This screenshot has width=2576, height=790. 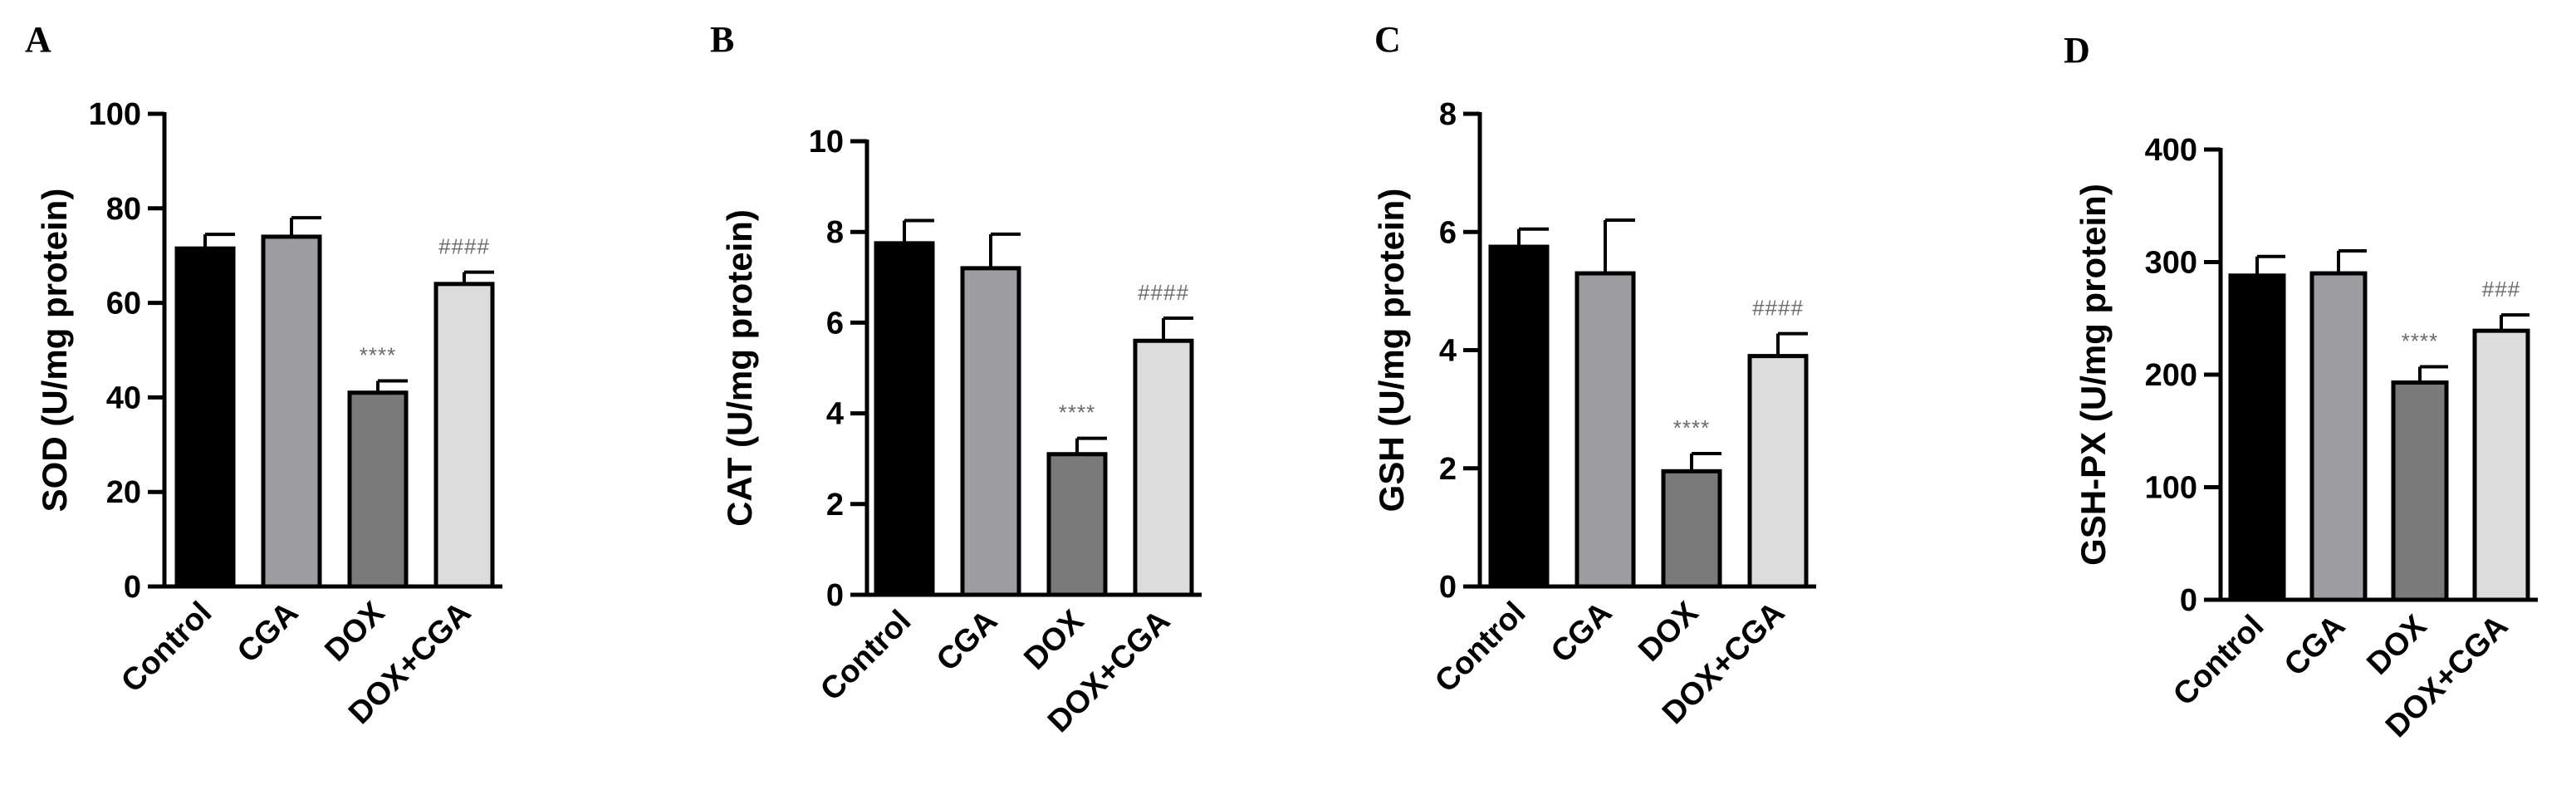 What do you see at coordinates (827, 142) in the screenshot?
I see `y-tick-label: 10` at bounding box center [827, 142].